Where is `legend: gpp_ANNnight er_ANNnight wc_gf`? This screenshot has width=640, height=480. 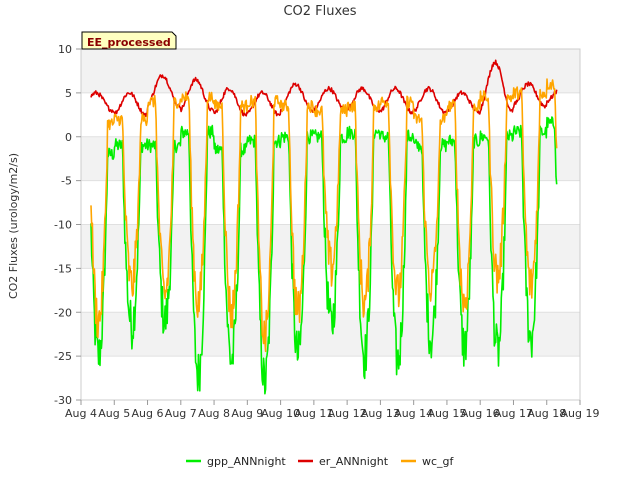
legend: gpp_ANNnight er_ANNnight wc_gf is located at coordinates (320, 461).